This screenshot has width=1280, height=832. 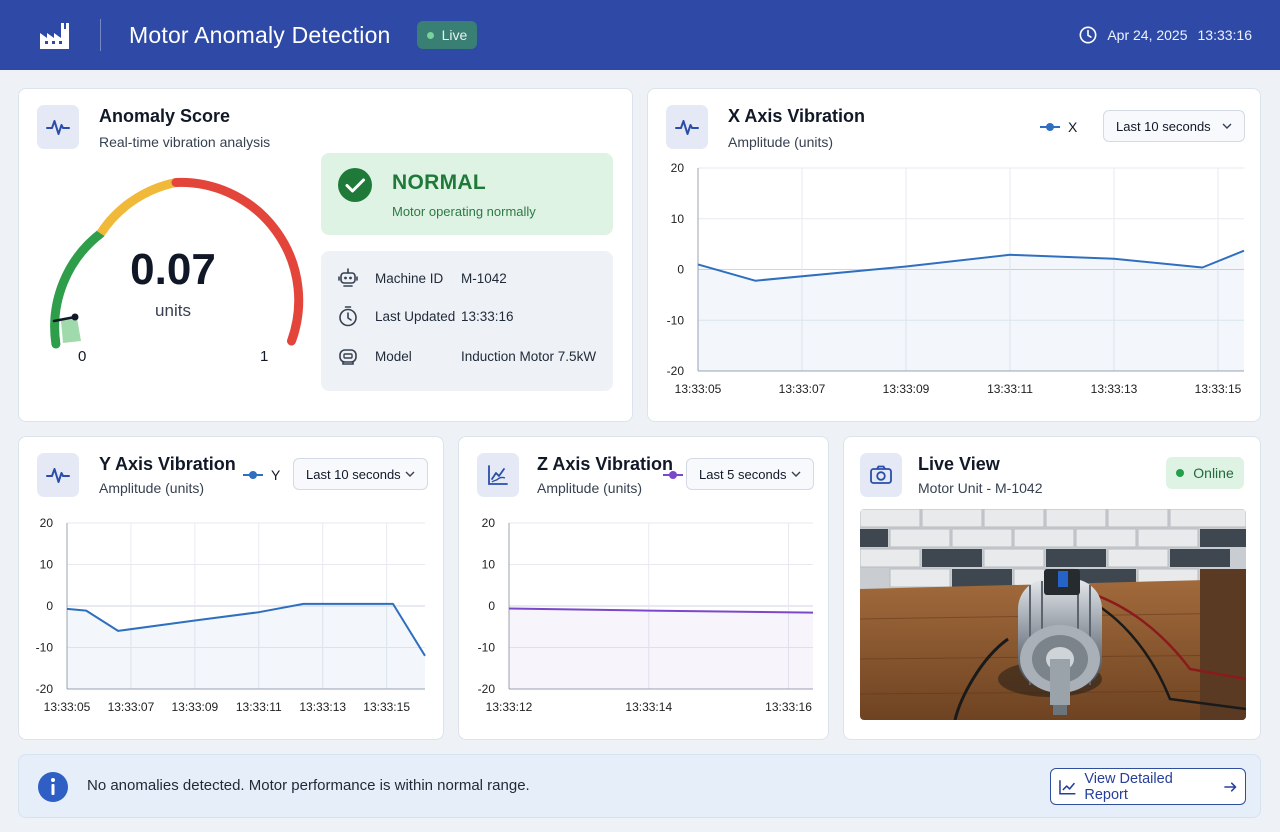 I want to click on info-row-last-updated: Last Updated 13:33:16, so click(x=425, y=316).